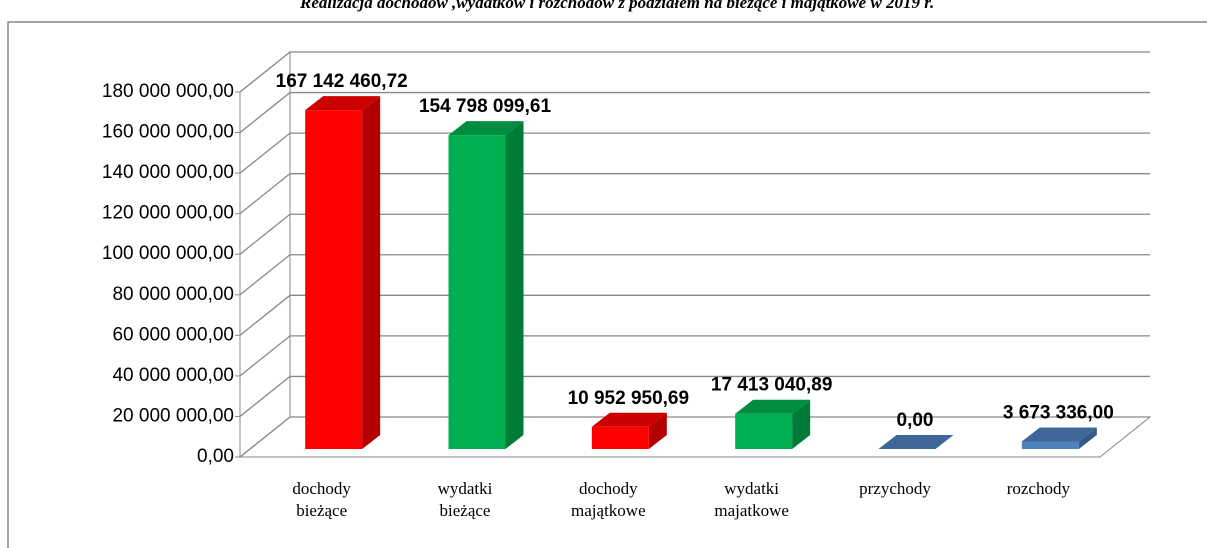  Describe the element at coordinates (465, 499) in the screenshot. I see `x-tick-label: wydatki bieżące` at that location.